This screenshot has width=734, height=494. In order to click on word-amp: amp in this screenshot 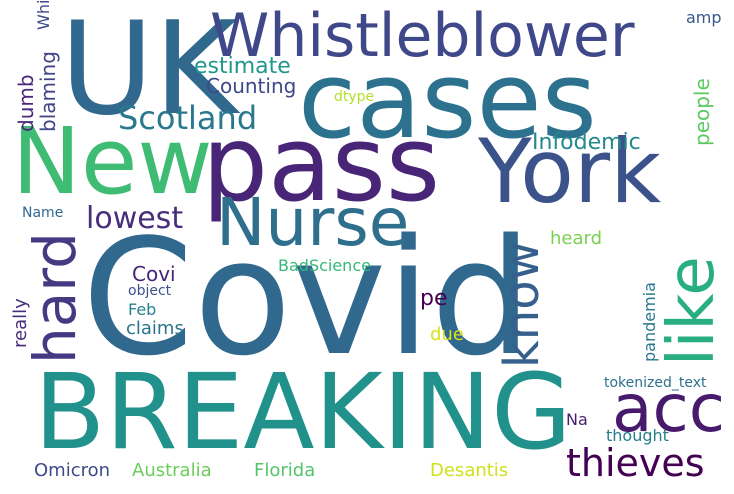, I will do `click(704, 17)`.